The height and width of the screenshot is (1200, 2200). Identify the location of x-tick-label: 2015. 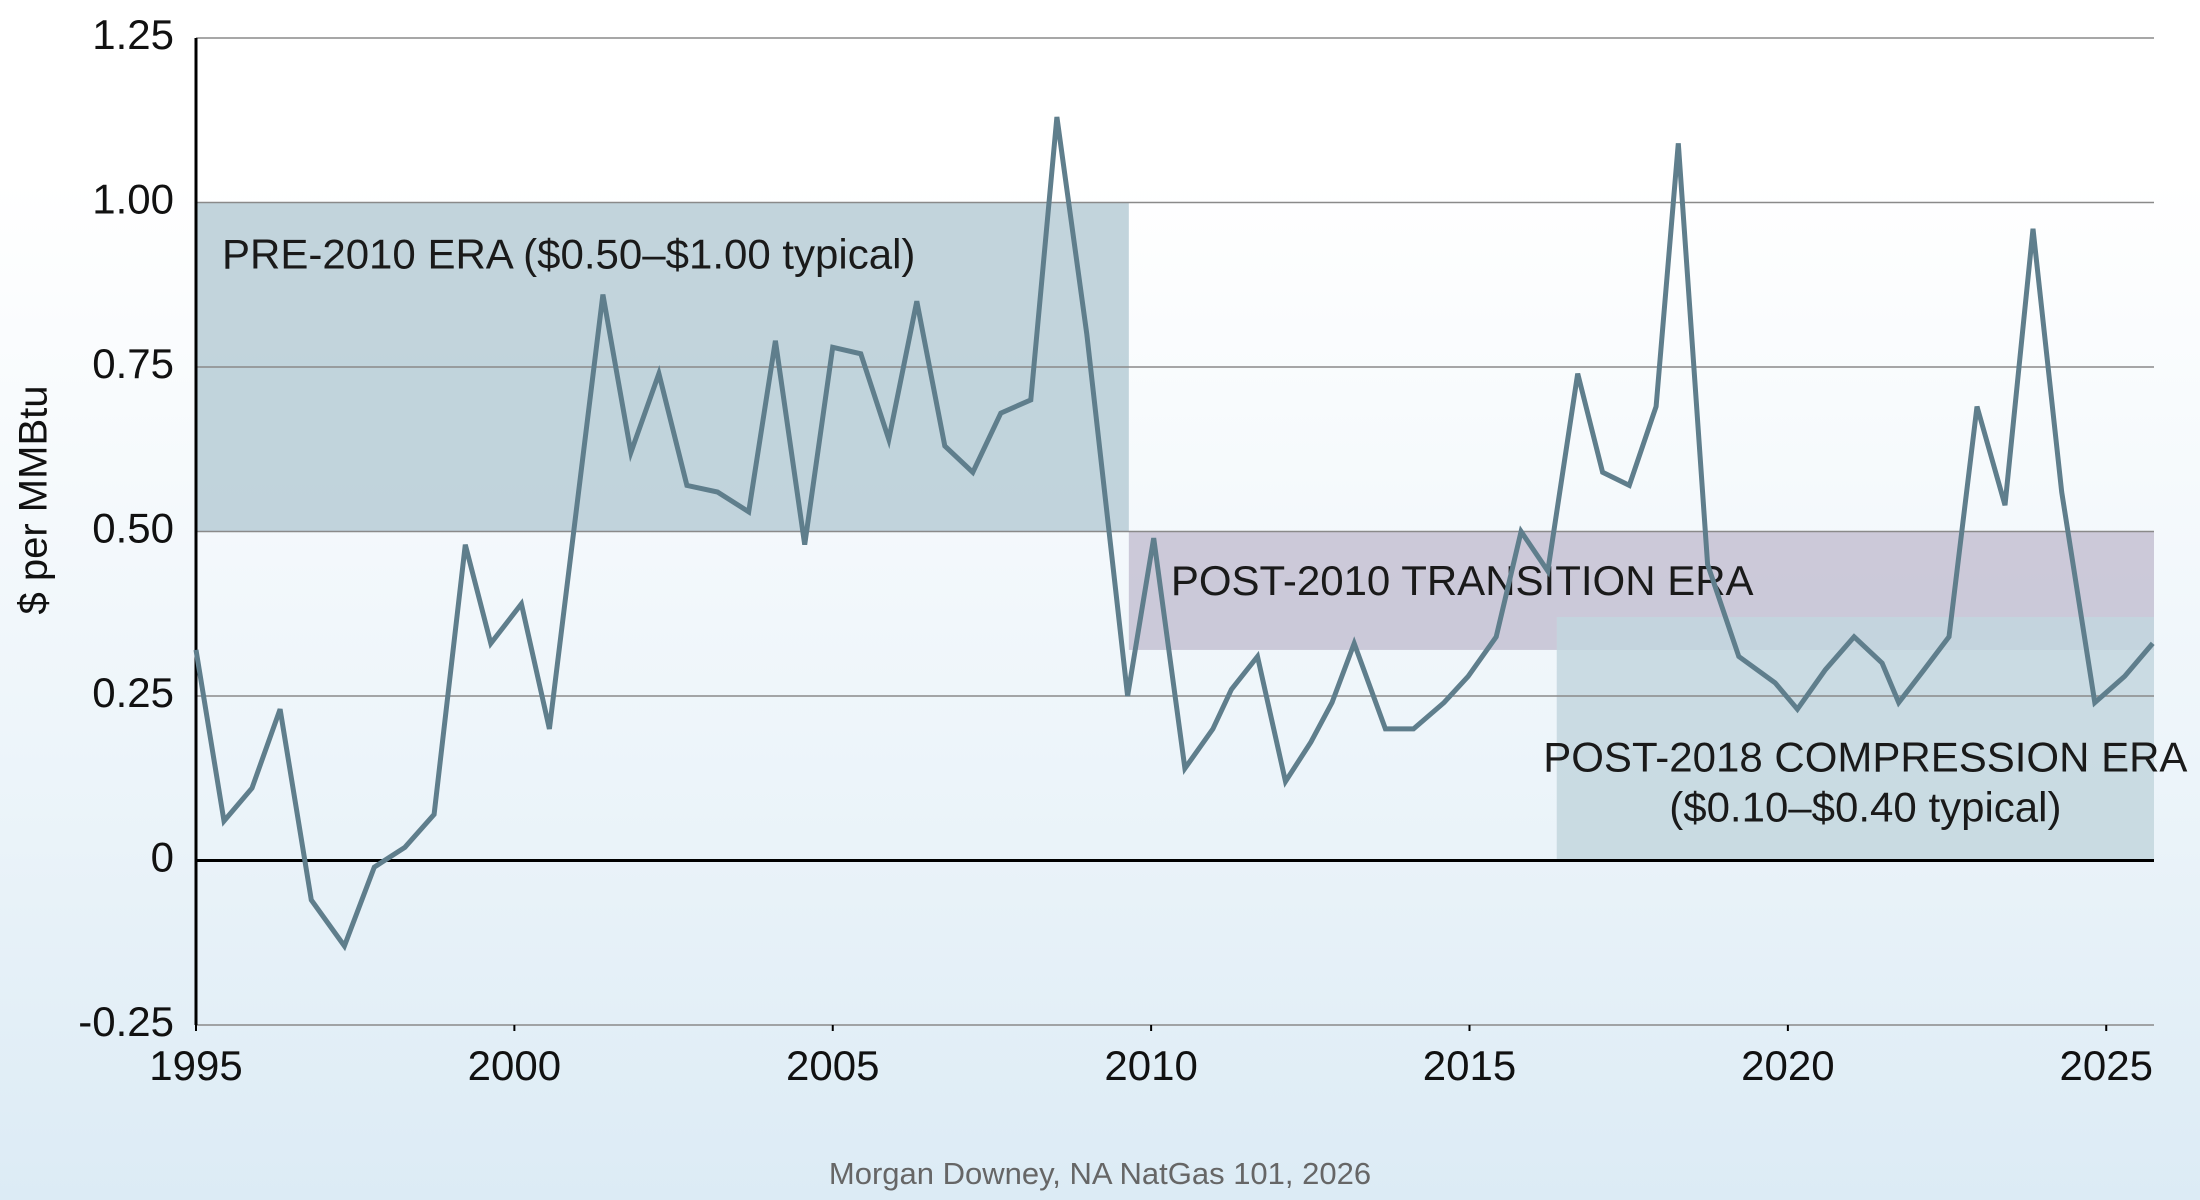
(1469, 1065).